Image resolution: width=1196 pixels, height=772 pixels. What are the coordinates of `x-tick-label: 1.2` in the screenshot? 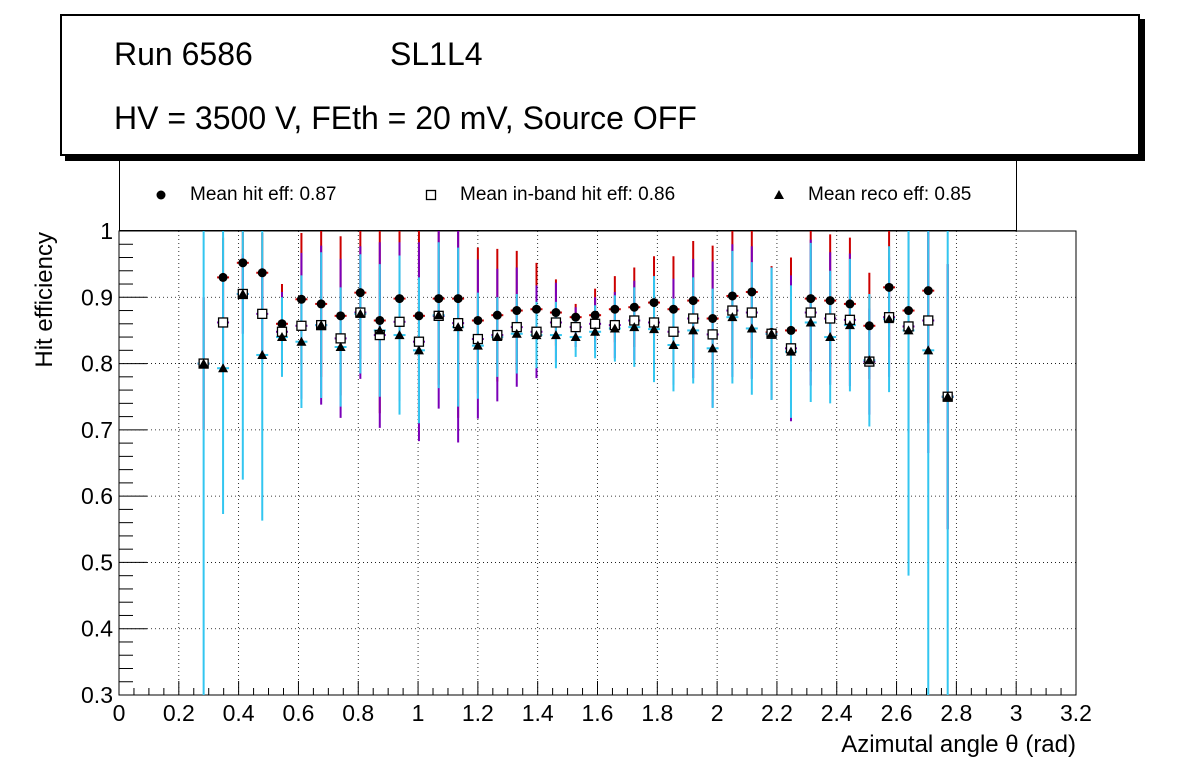 It's located at (478, 713).